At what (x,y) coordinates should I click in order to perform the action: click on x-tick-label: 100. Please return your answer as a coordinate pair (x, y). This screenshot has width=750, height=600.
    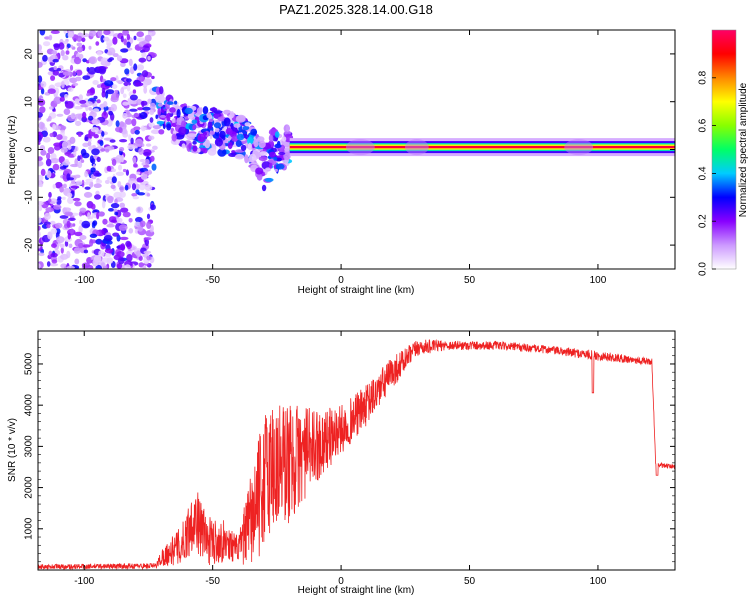
    Looking at the image, I should click on (598, 280).